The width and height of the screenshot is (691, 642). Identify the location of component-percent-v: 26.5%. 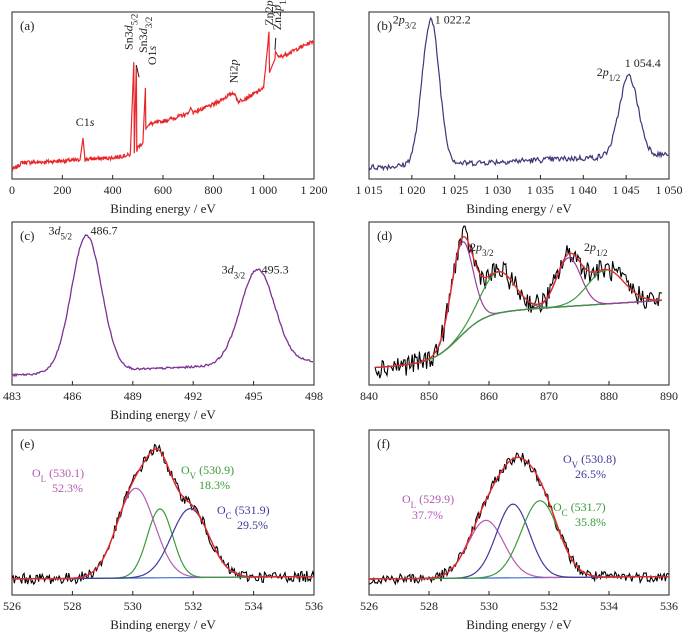
(590, 474).